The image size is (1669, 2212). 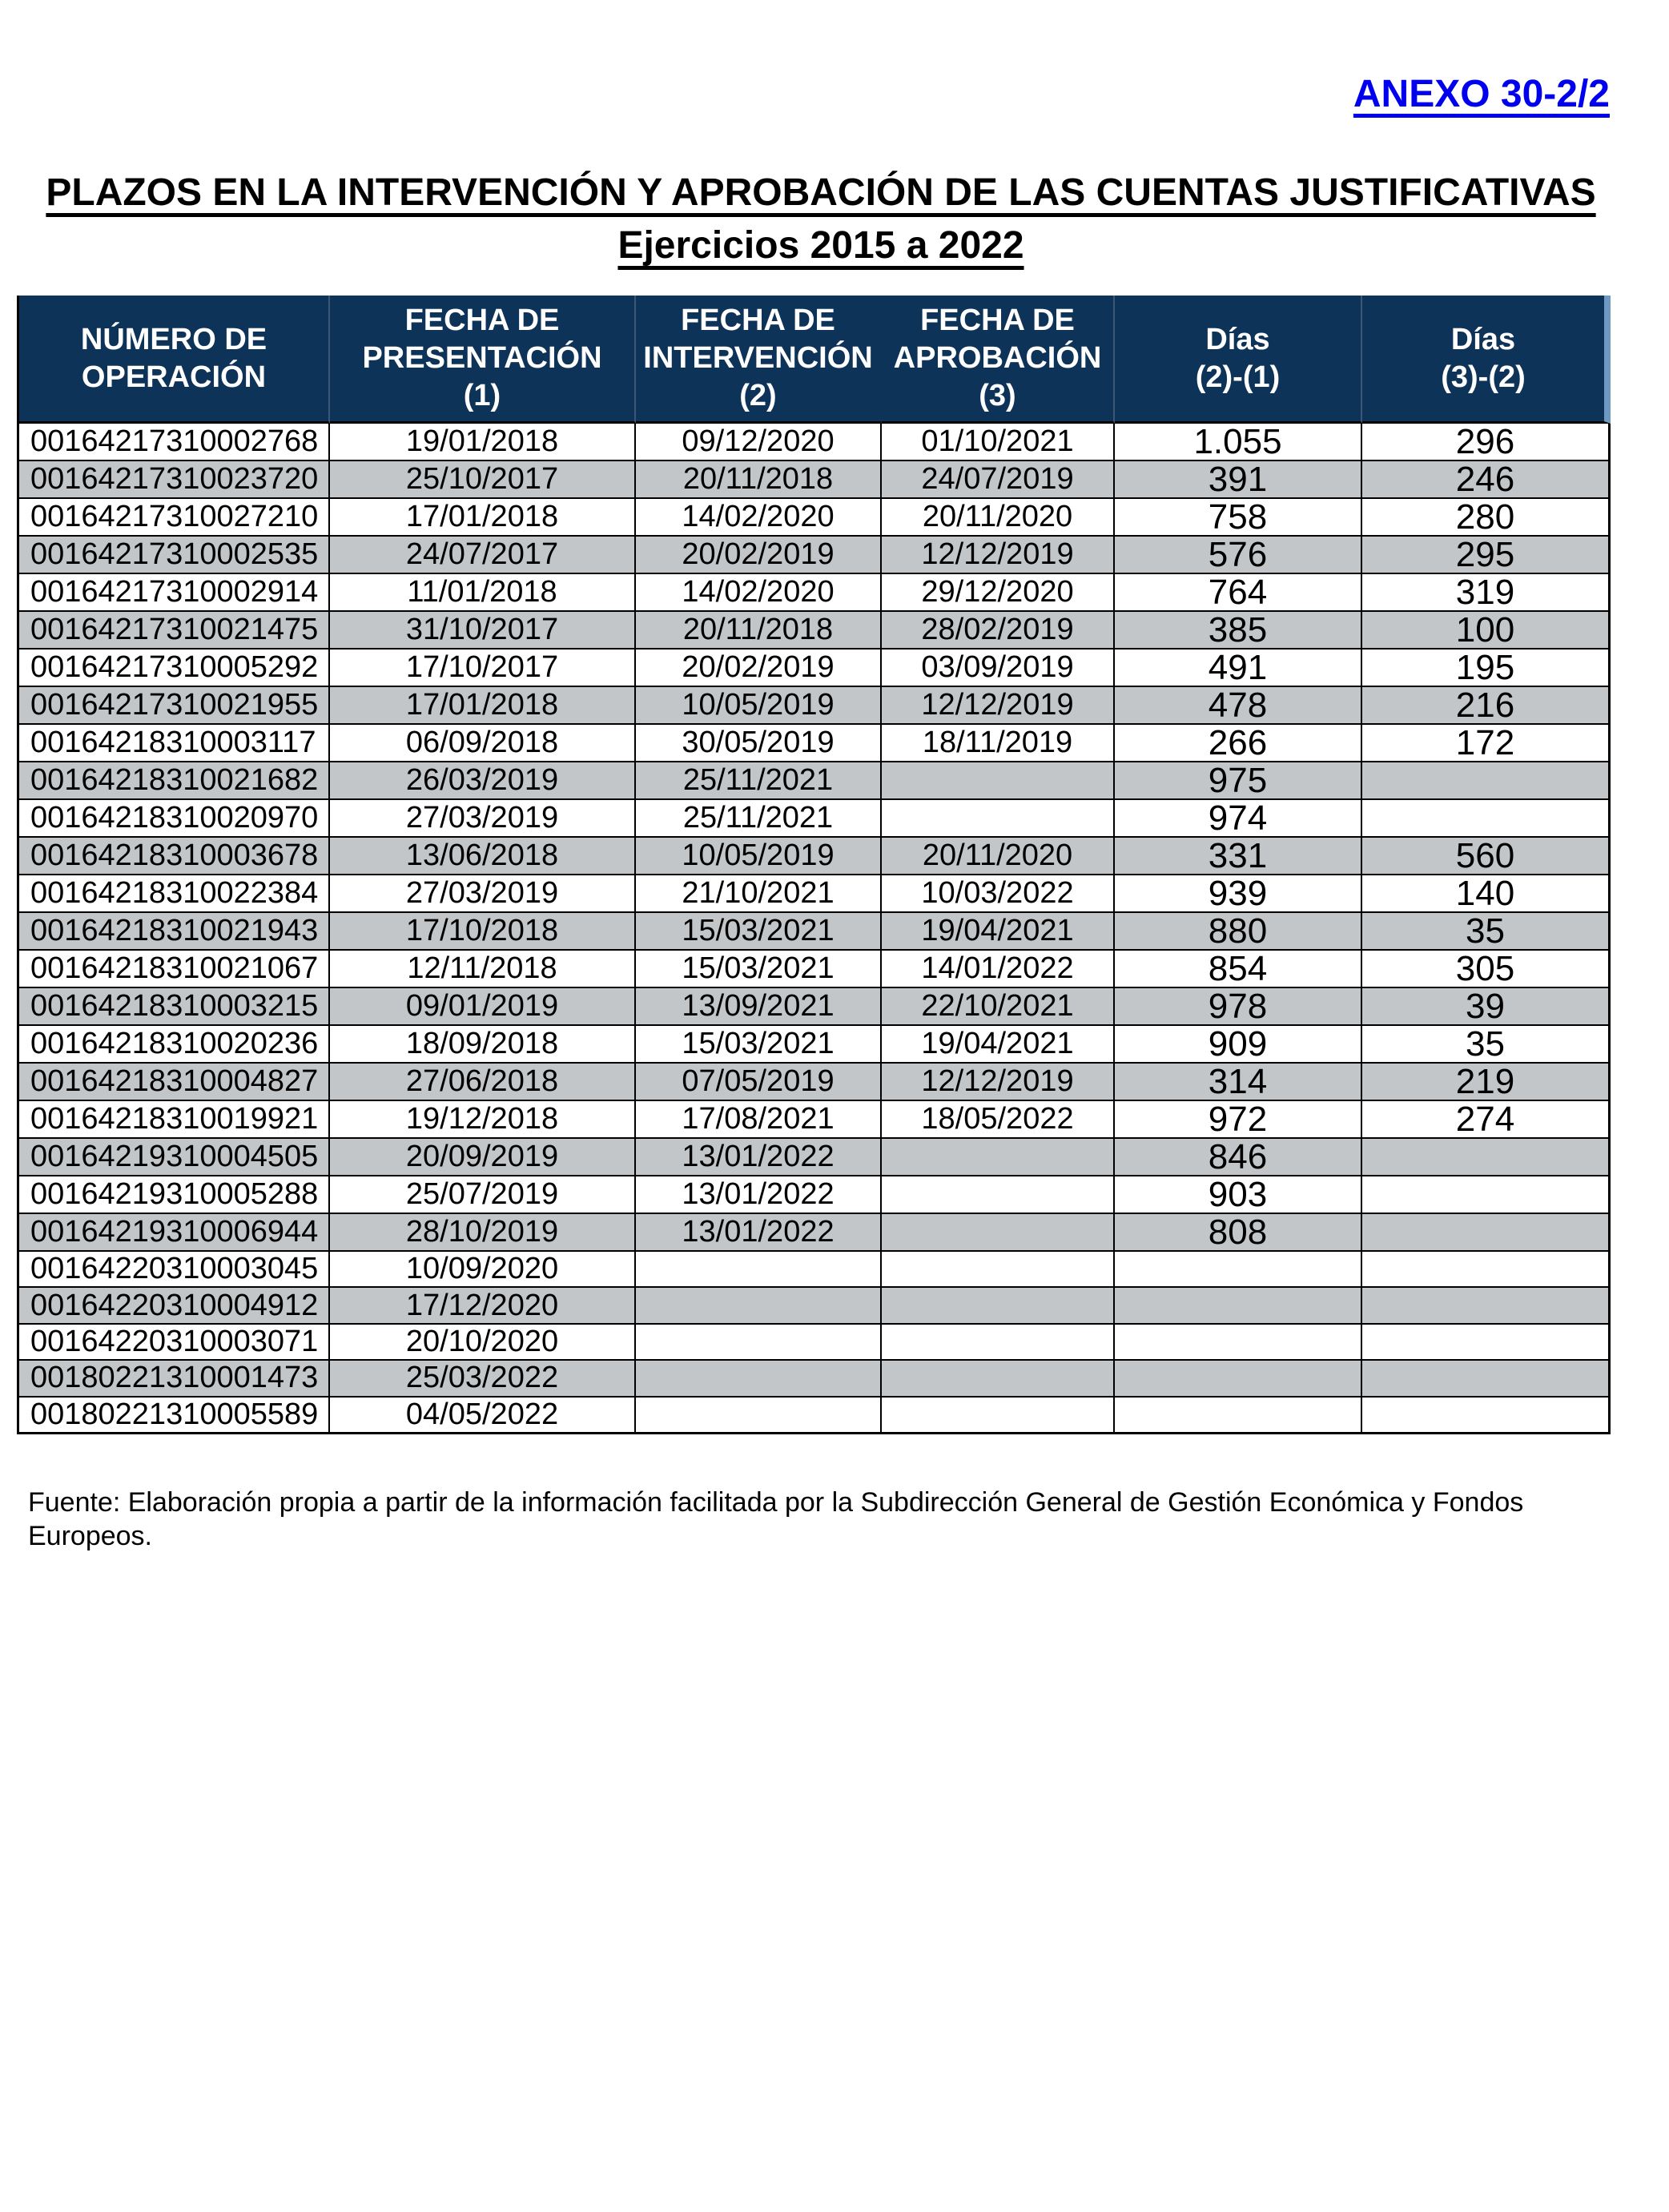 I want to click on column-header-line: OPERACIÓN, so click(x=174, y=377).